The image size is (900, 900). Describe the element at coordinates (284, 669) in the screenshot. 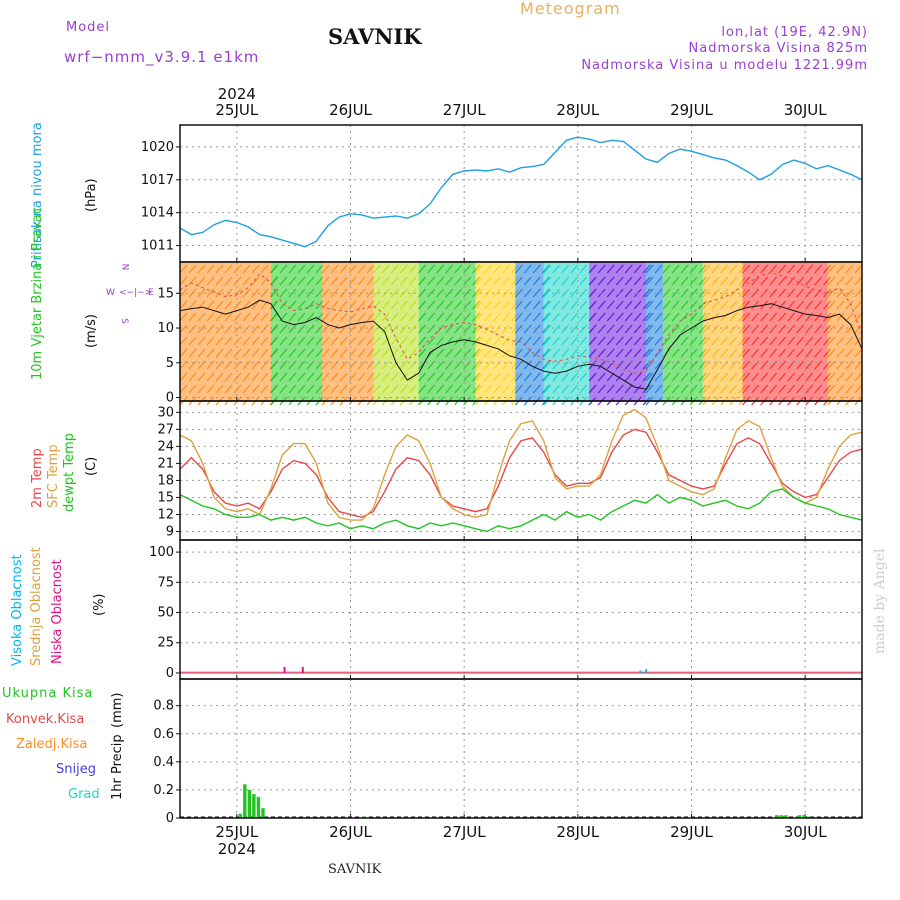

I see `cloud-bar` at that location.